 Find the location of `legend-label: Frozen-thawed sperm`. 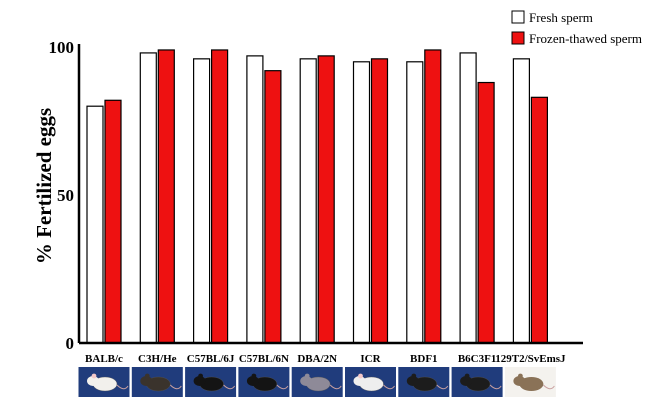

legend-label: Frozen-thawed sperm is located at coordinates (585, 38).